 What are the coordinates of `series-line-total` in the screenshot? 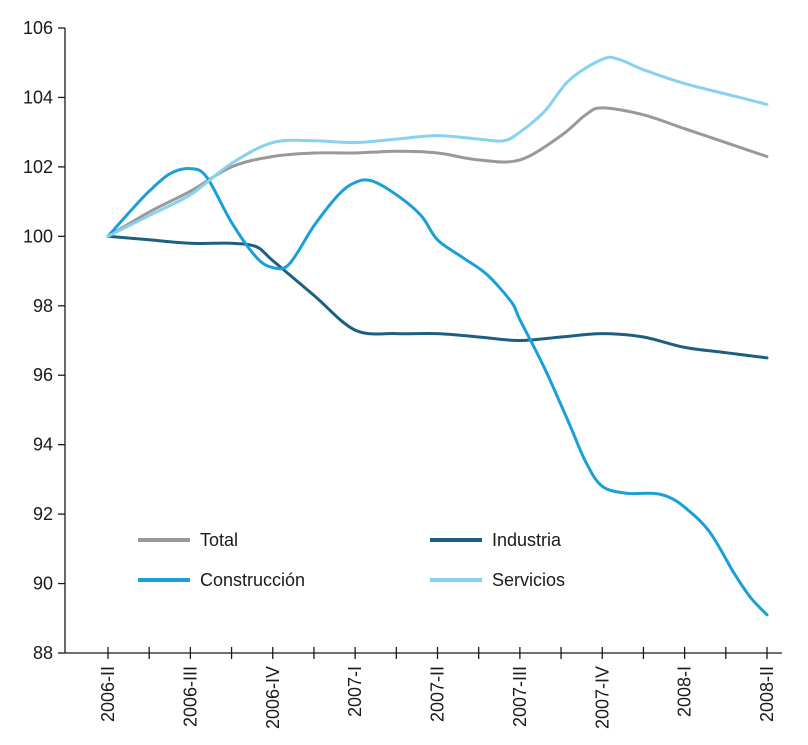 It's located at (437, 172).